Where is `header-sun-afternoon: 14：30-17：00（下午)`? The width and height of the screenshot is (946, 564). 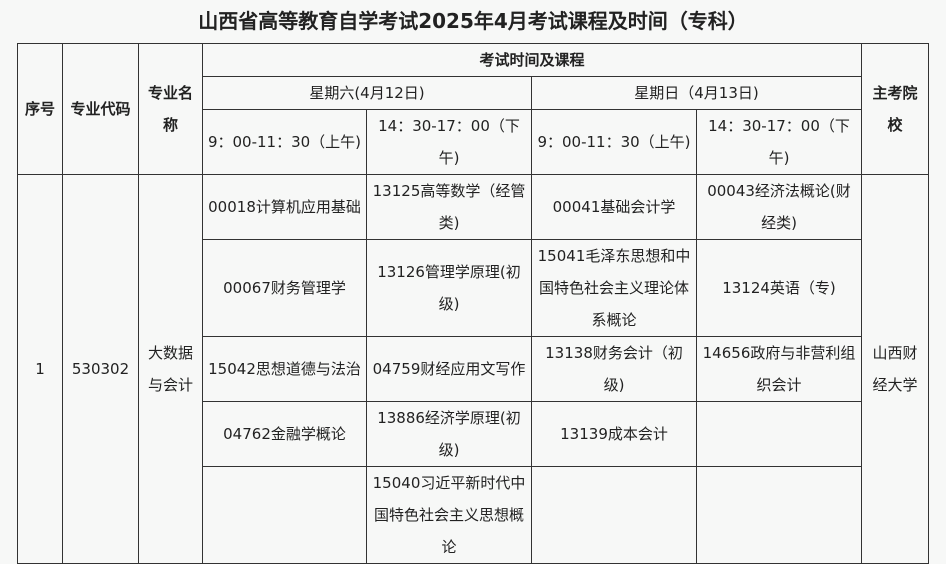 header-sun-afternoon: 14：30-17：00（下午) is located at coordinates (779, 142).